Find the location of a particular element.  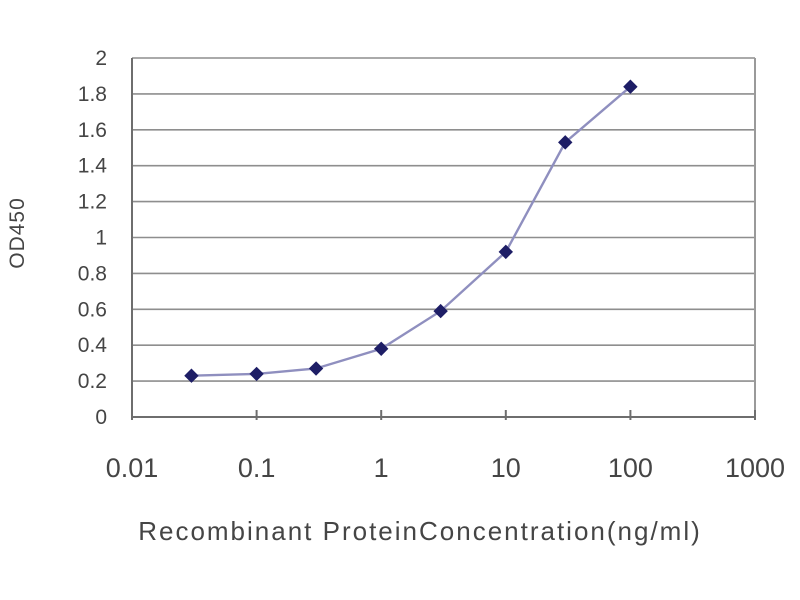

x-tick-label: 10 is located at coordinates (506, 468).